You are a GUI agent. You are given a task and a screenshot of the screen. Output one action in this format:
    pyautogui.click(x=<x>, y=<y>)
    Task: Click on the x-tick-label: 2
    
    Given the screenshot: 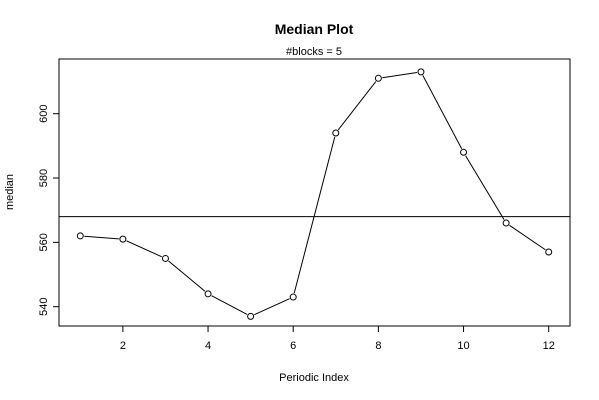 What is the action you would take?
    pyautogui.click(x=123, y=346)
    